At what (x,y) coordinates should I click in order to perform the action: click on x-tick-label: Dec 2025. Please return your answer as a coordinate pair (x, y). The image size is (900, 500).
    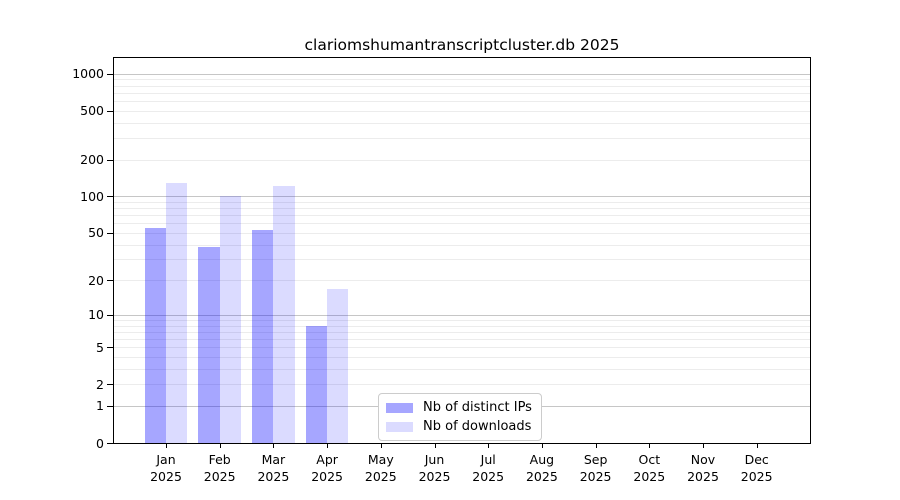
    Looking at the image, I should click on (756, 468).